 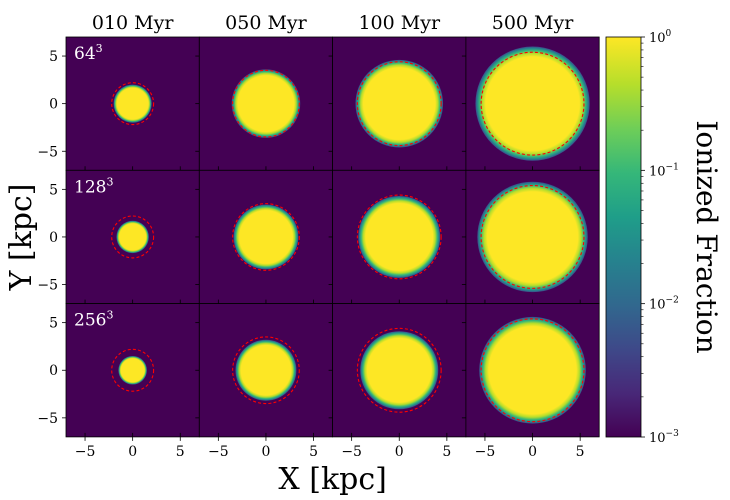 What do you see at coordinates (660, 37) in the screenshot?
I see `colorbar-tick-label: 10⁰` at bounding box center [660, 37].